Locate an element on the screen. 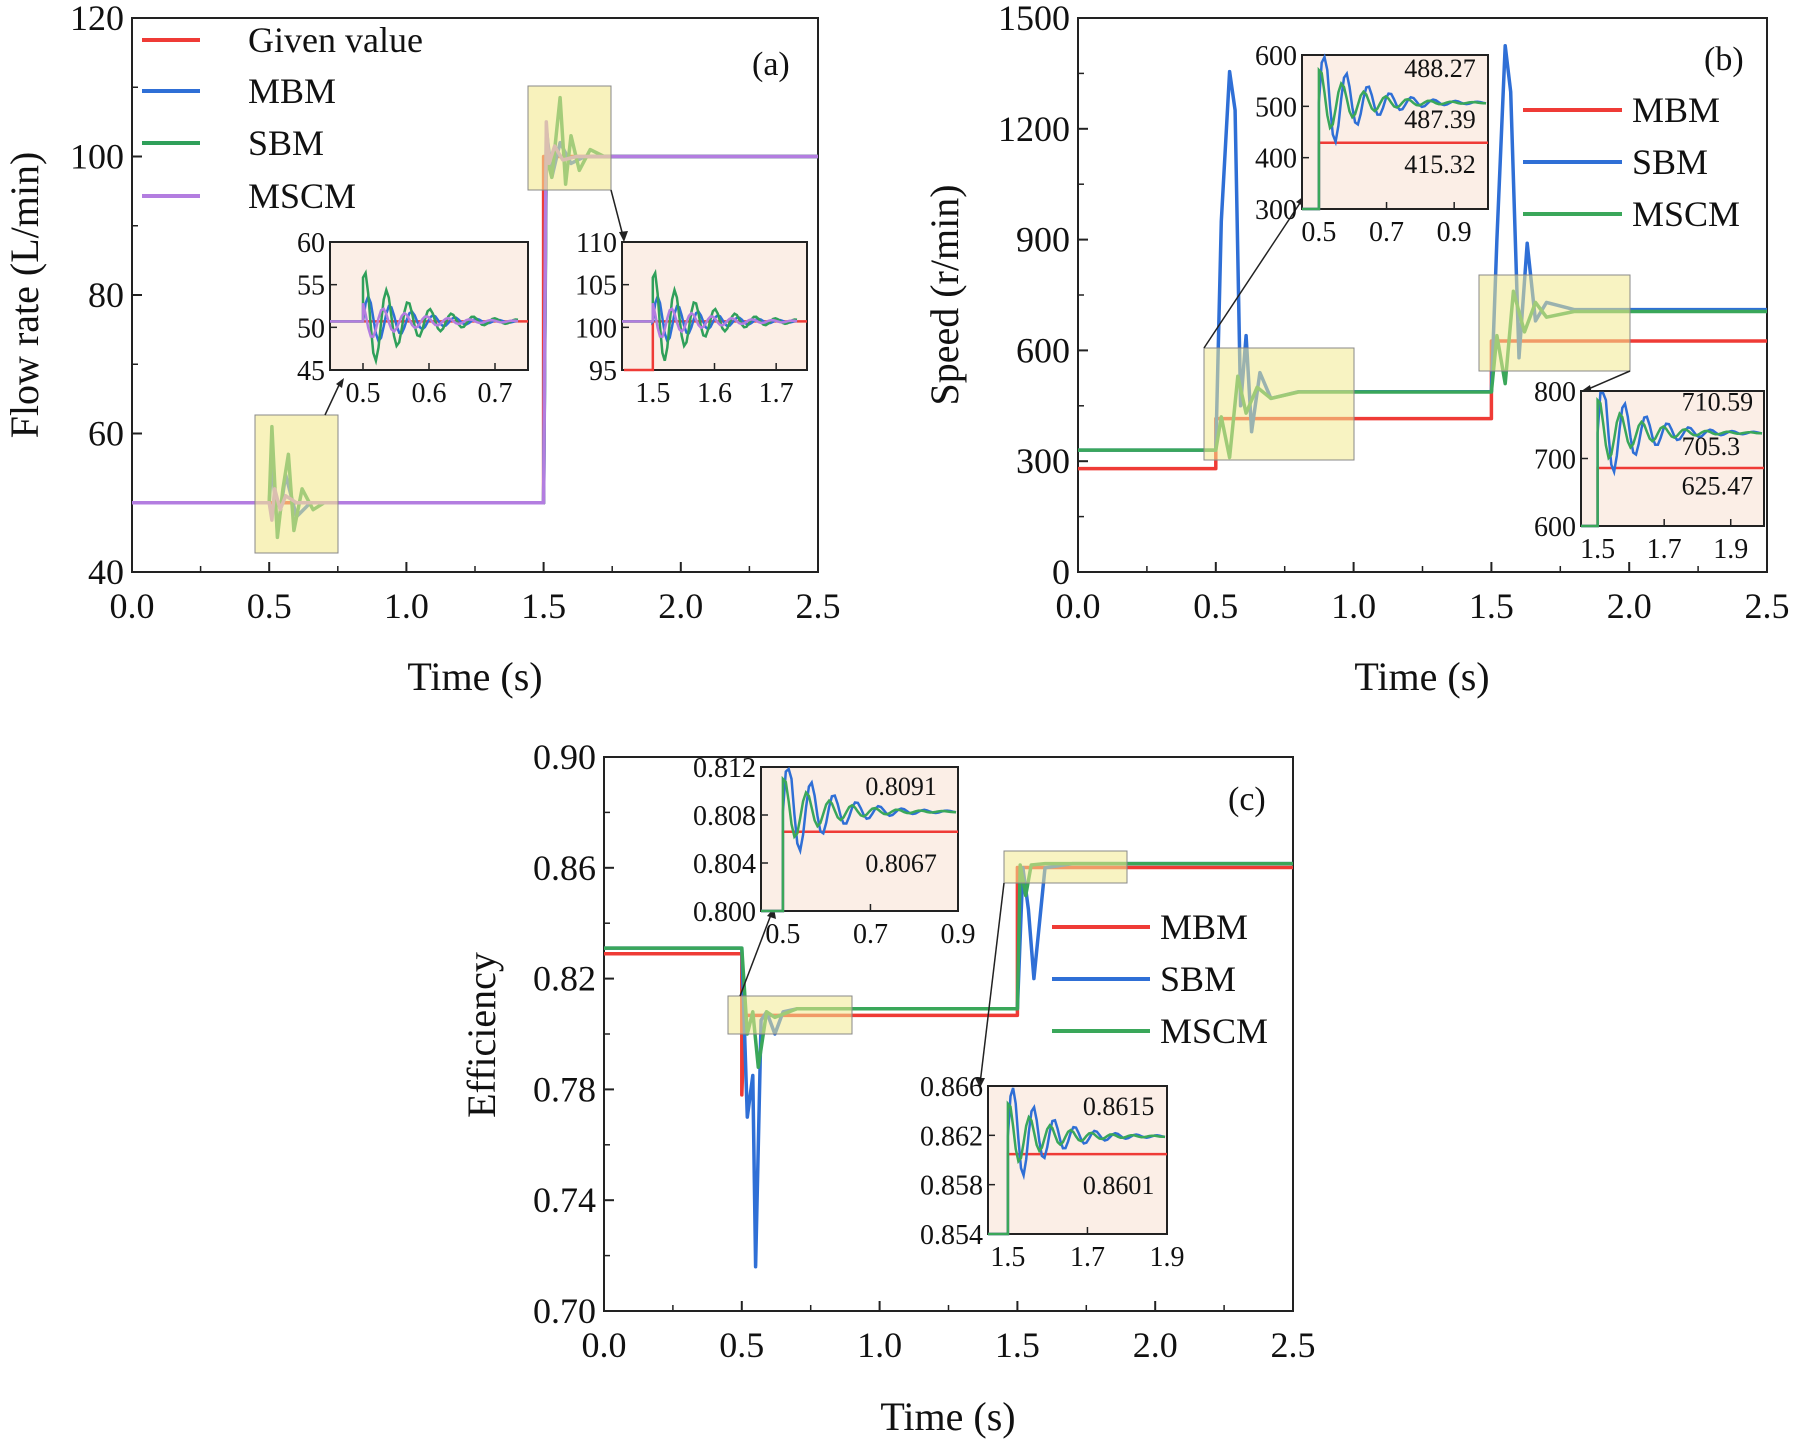  panel-b-inset-1: 300 400 500 600 0.5 0.7 0.9 488.27 487.39 415.32 is located at coordinates (1372, 144).